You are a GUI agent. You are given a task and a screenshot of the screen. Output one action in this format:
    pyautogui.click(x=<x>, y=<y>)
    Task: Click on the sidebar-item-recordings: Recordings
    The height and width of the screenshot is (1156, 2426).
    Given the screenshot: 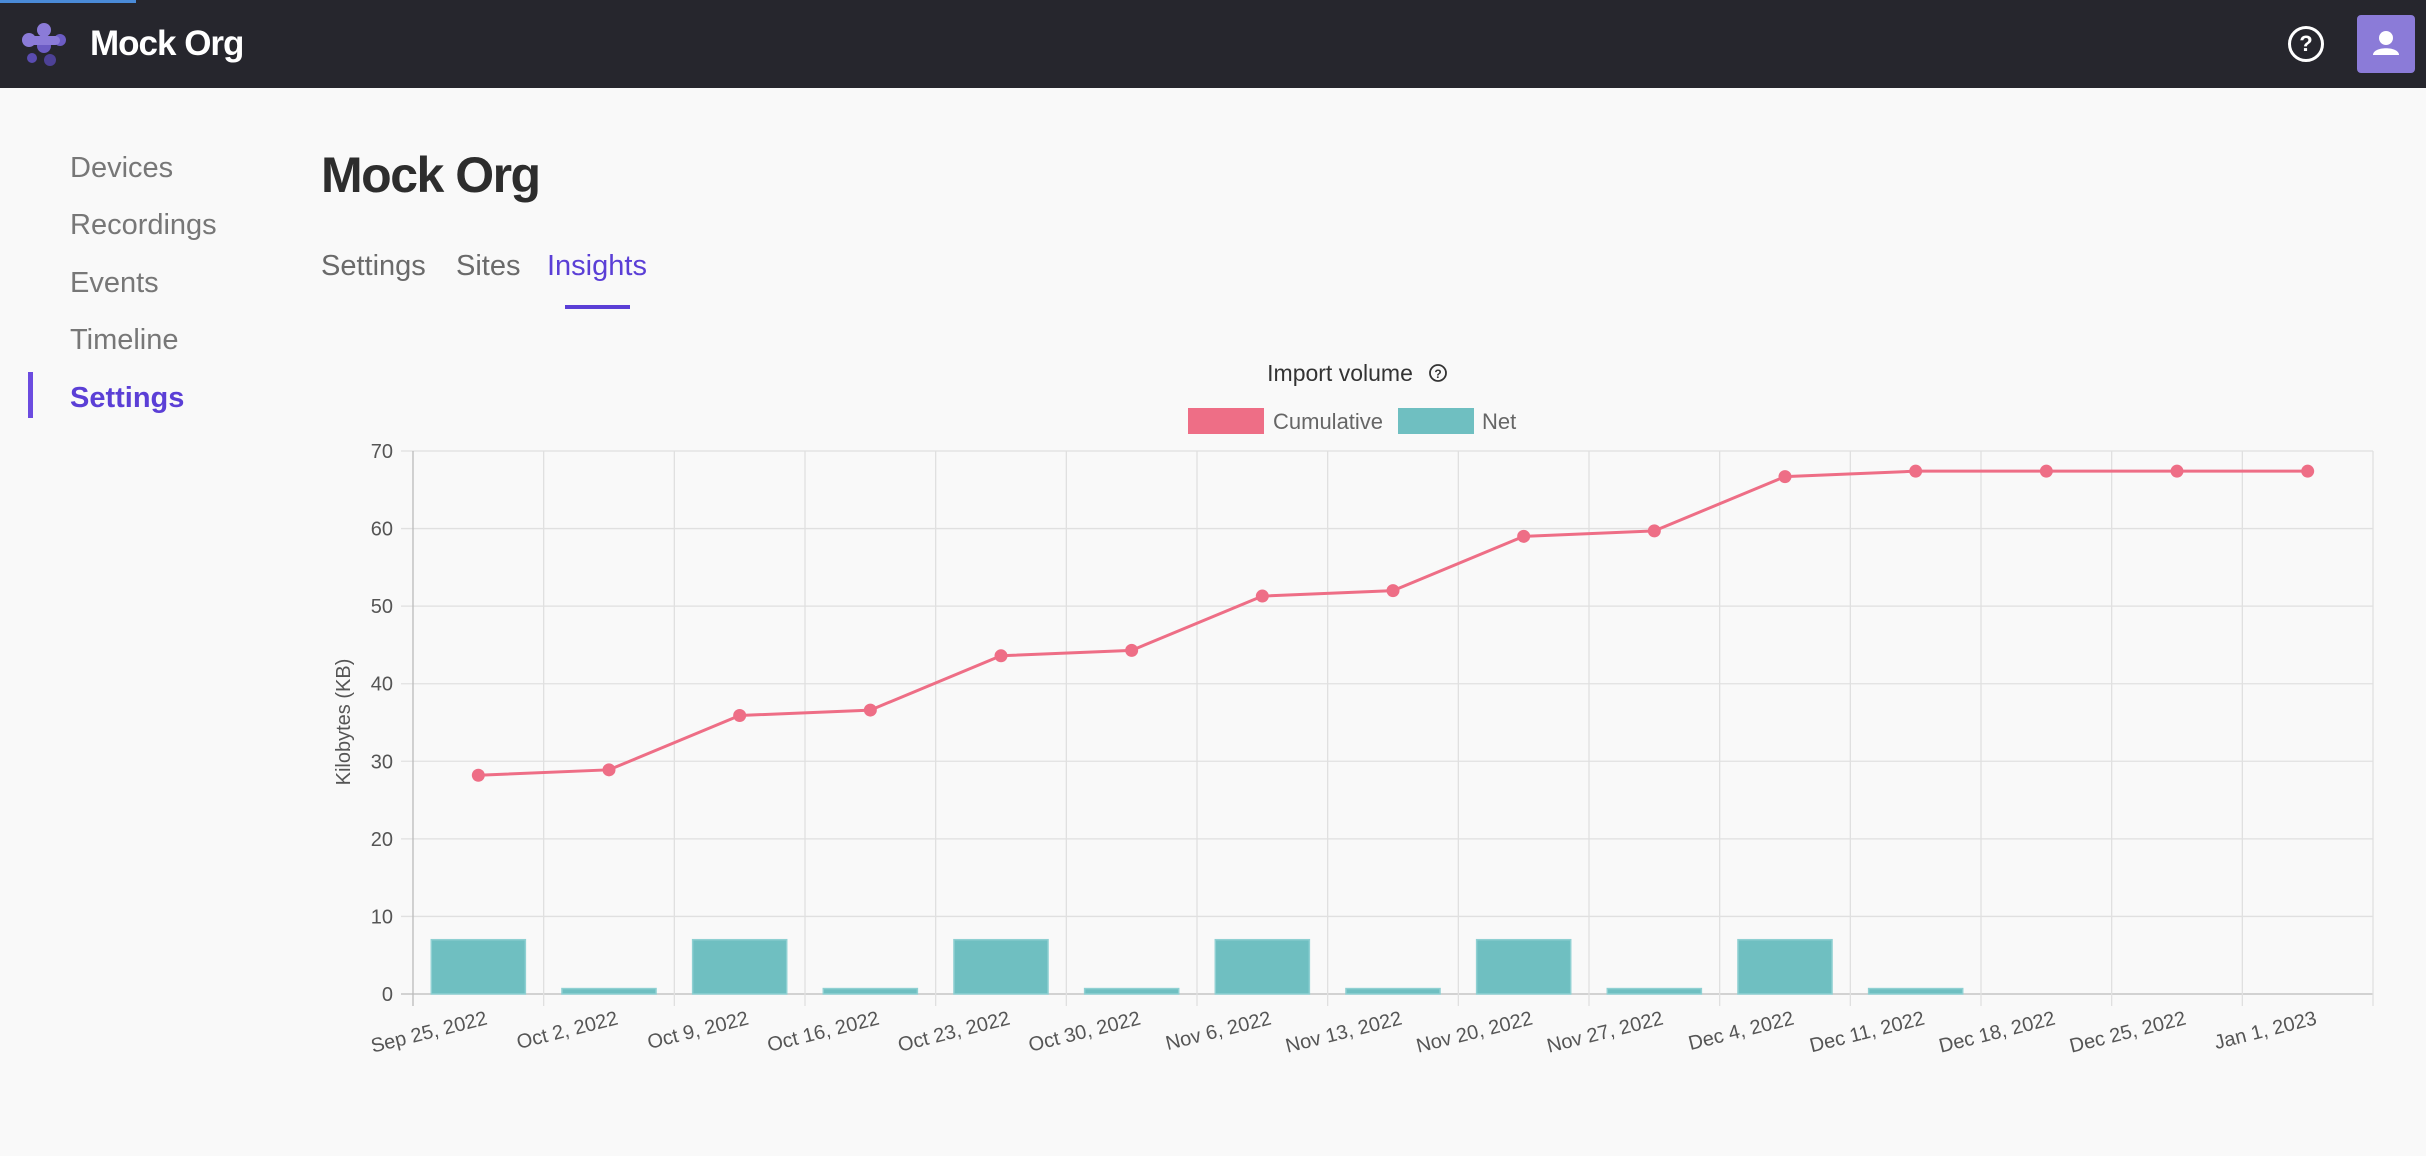 What is the action you would take?
    pyautogui.click(x=143, y=225)
    